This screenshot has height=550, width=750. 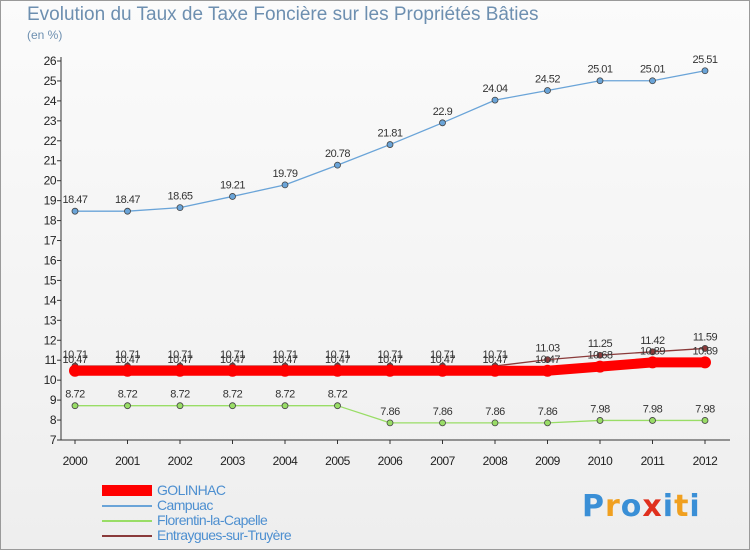 What do you see at coordinates (50, 241) in the screenshot?
I see `y-tick-label: 17` at bounding box center [50, 241].